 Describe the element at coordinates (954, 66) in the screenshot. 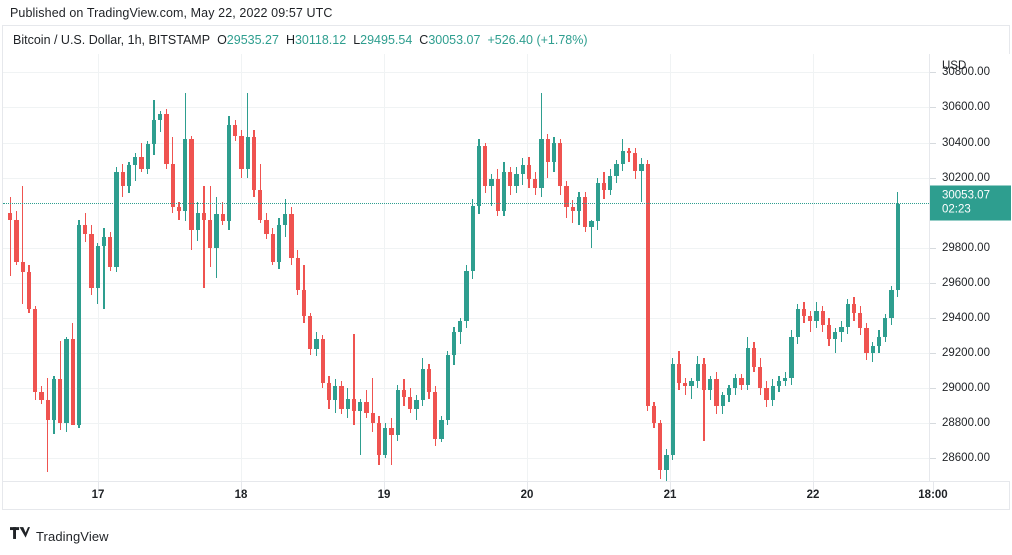

I see `price-axis-unit: USD` at that location.